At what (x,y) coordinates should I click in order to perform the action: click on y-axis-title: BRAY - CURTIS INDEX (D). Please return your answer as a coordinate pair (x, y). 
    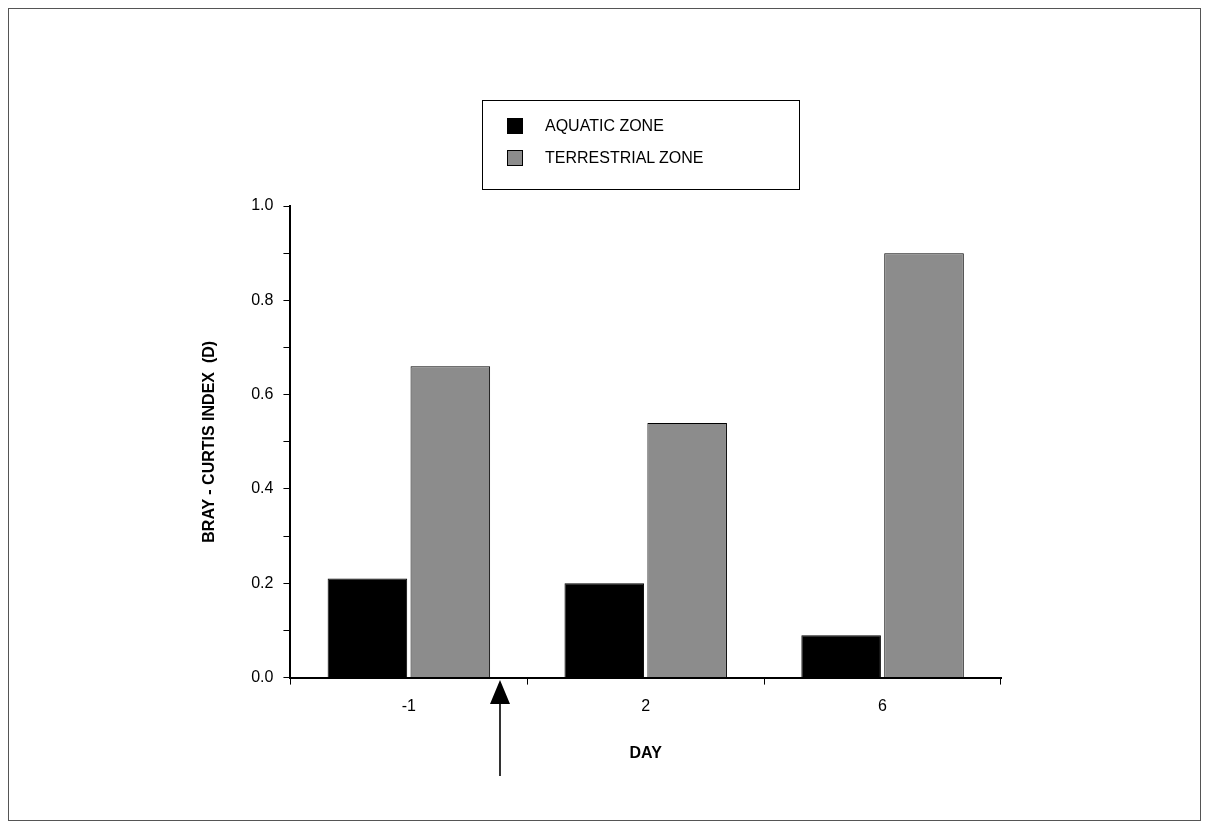
    Looking at the image, I should click on (209, 441).